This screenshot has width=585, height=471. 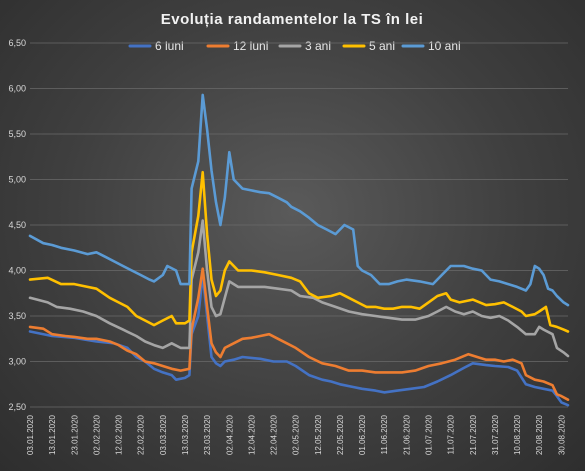 What do you see at coordinates (517, 434) in the screenshot?
I see `x-tick-label: 10.08.2020` at bounding box center [517, 434].